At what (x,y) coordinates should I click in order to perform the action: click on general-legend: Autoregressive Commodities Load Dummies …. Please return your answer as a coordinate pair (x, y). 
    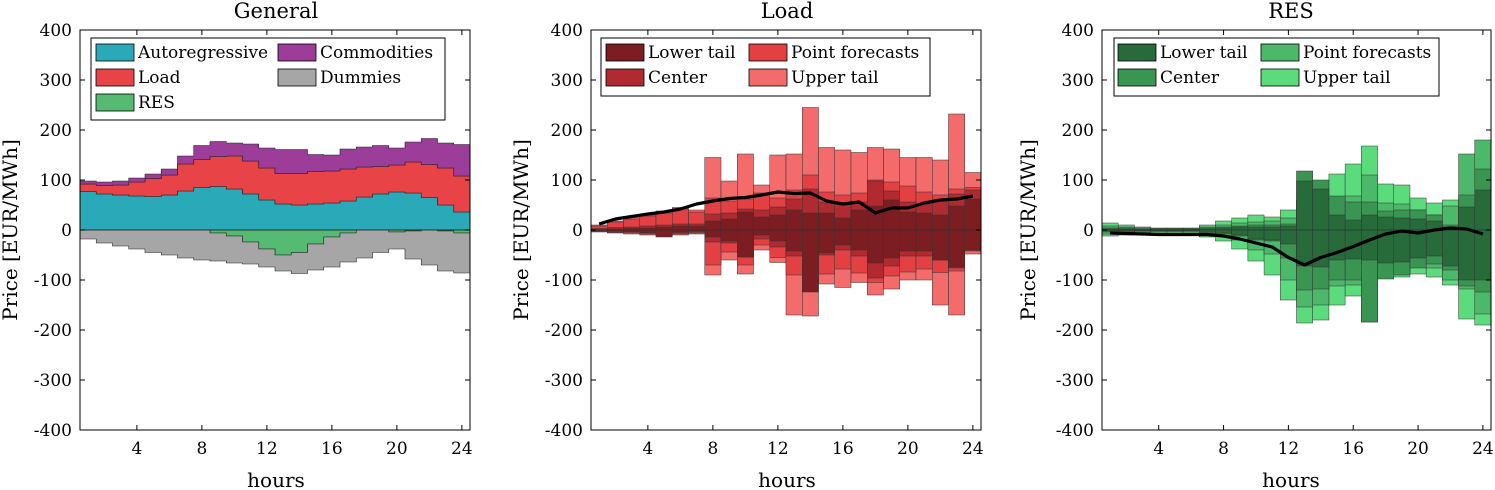
    Looking at the image, I should click on (268, 79).